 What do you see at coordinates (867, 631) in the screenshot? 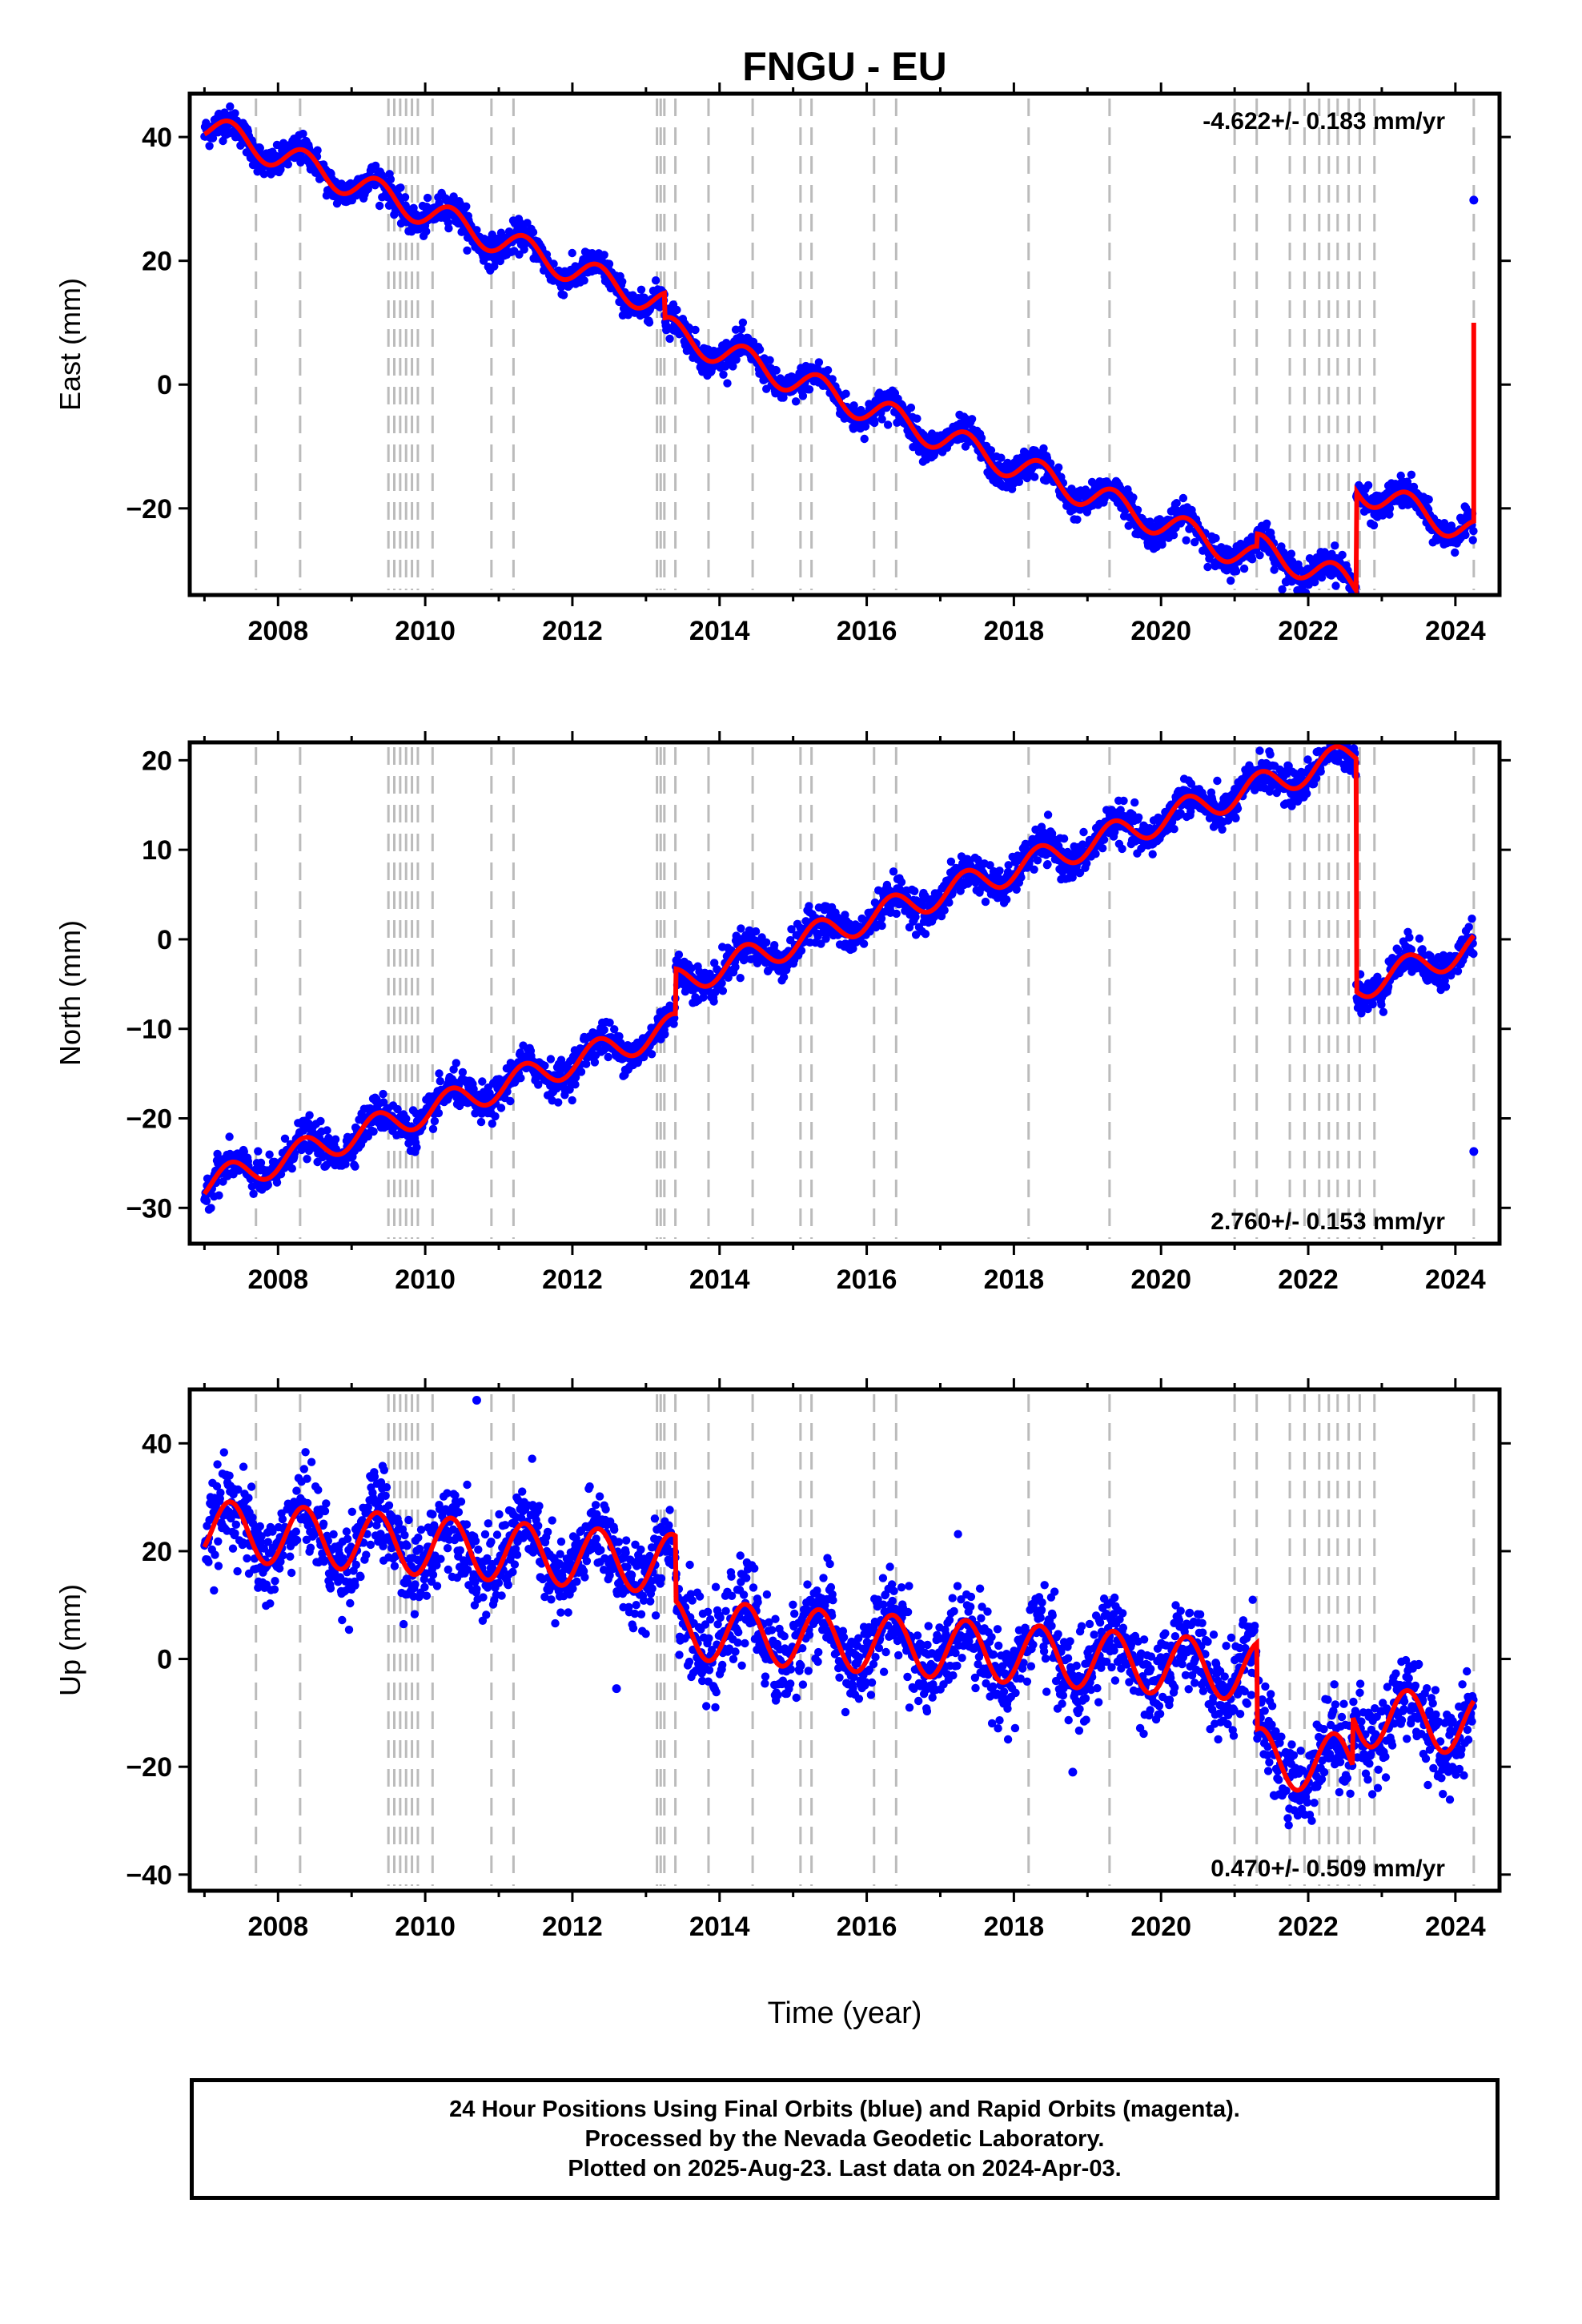
I see `x-tick-label: 2016` at bounding box center [867, 631].